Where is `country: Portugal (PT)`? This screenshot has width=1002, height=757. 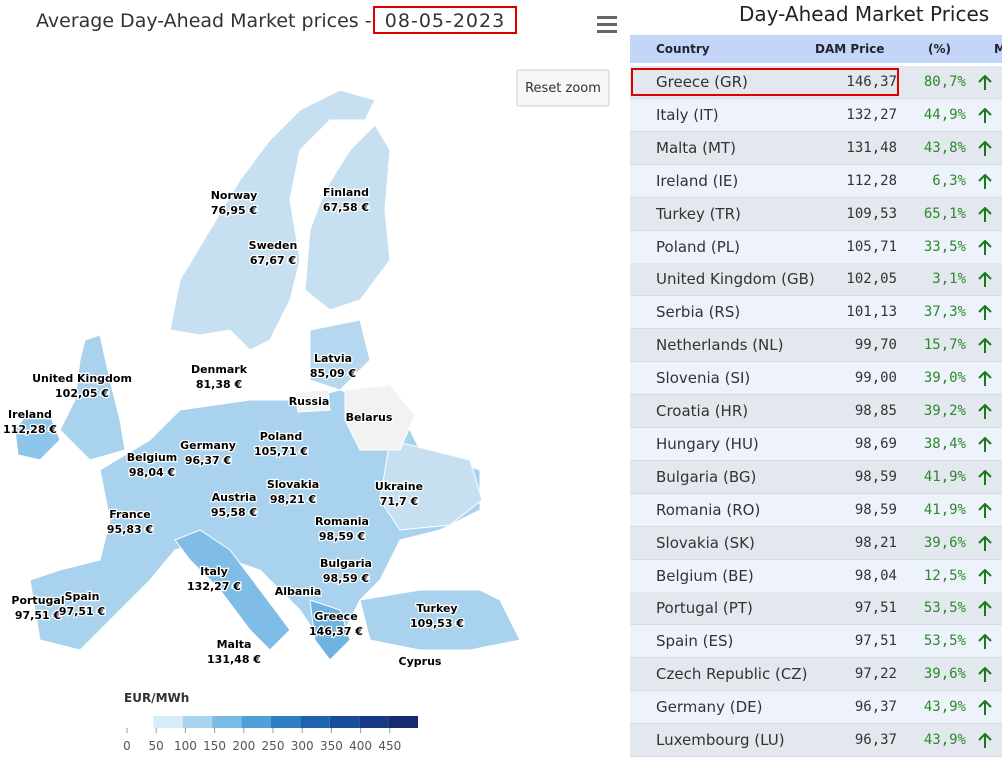 country: Portugal (PT) is located at coordinates (704, 608).